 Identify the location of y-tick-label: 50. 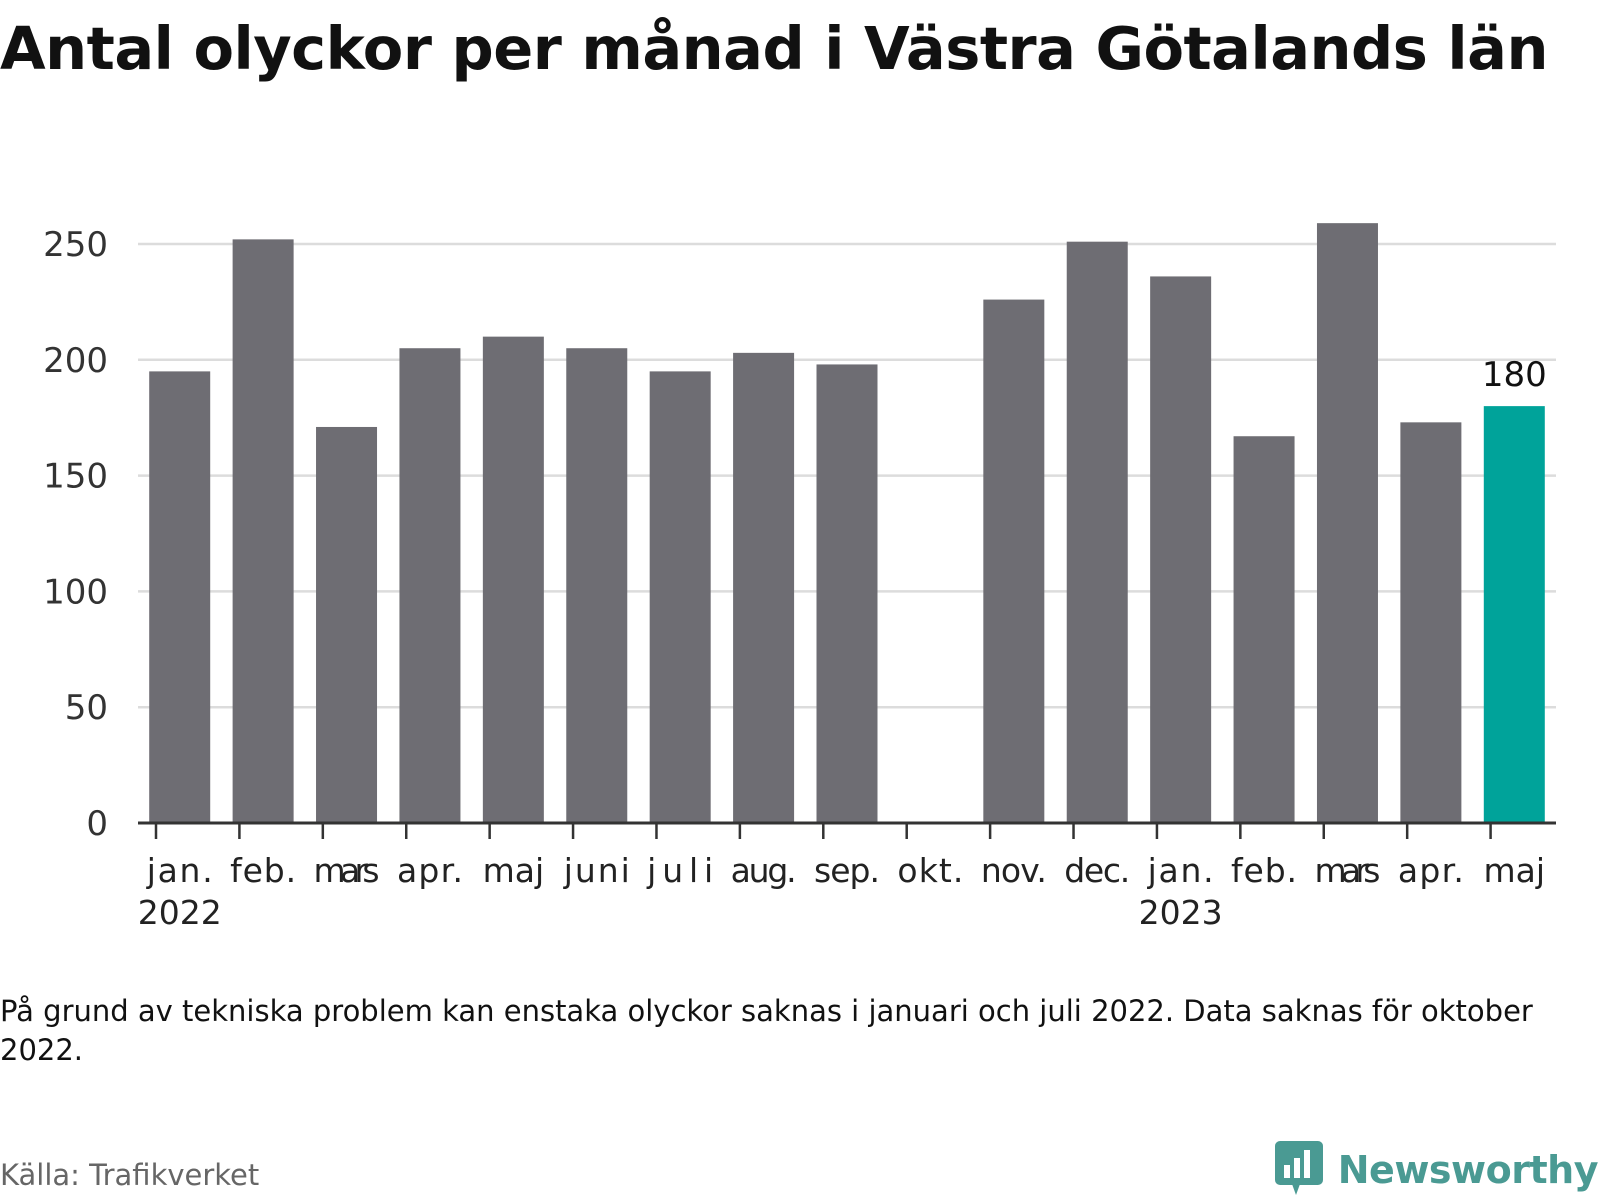
(86, 708).